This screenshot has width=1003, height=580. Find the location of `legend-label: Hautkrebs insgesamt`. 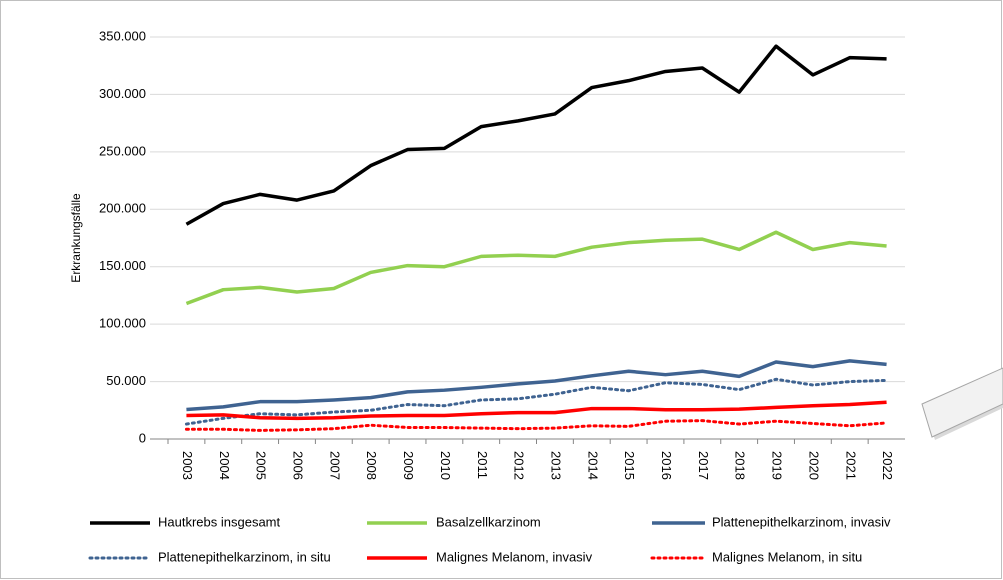

legend-label: Hautkrebs insgesamt is located at coordinates (219, 521).